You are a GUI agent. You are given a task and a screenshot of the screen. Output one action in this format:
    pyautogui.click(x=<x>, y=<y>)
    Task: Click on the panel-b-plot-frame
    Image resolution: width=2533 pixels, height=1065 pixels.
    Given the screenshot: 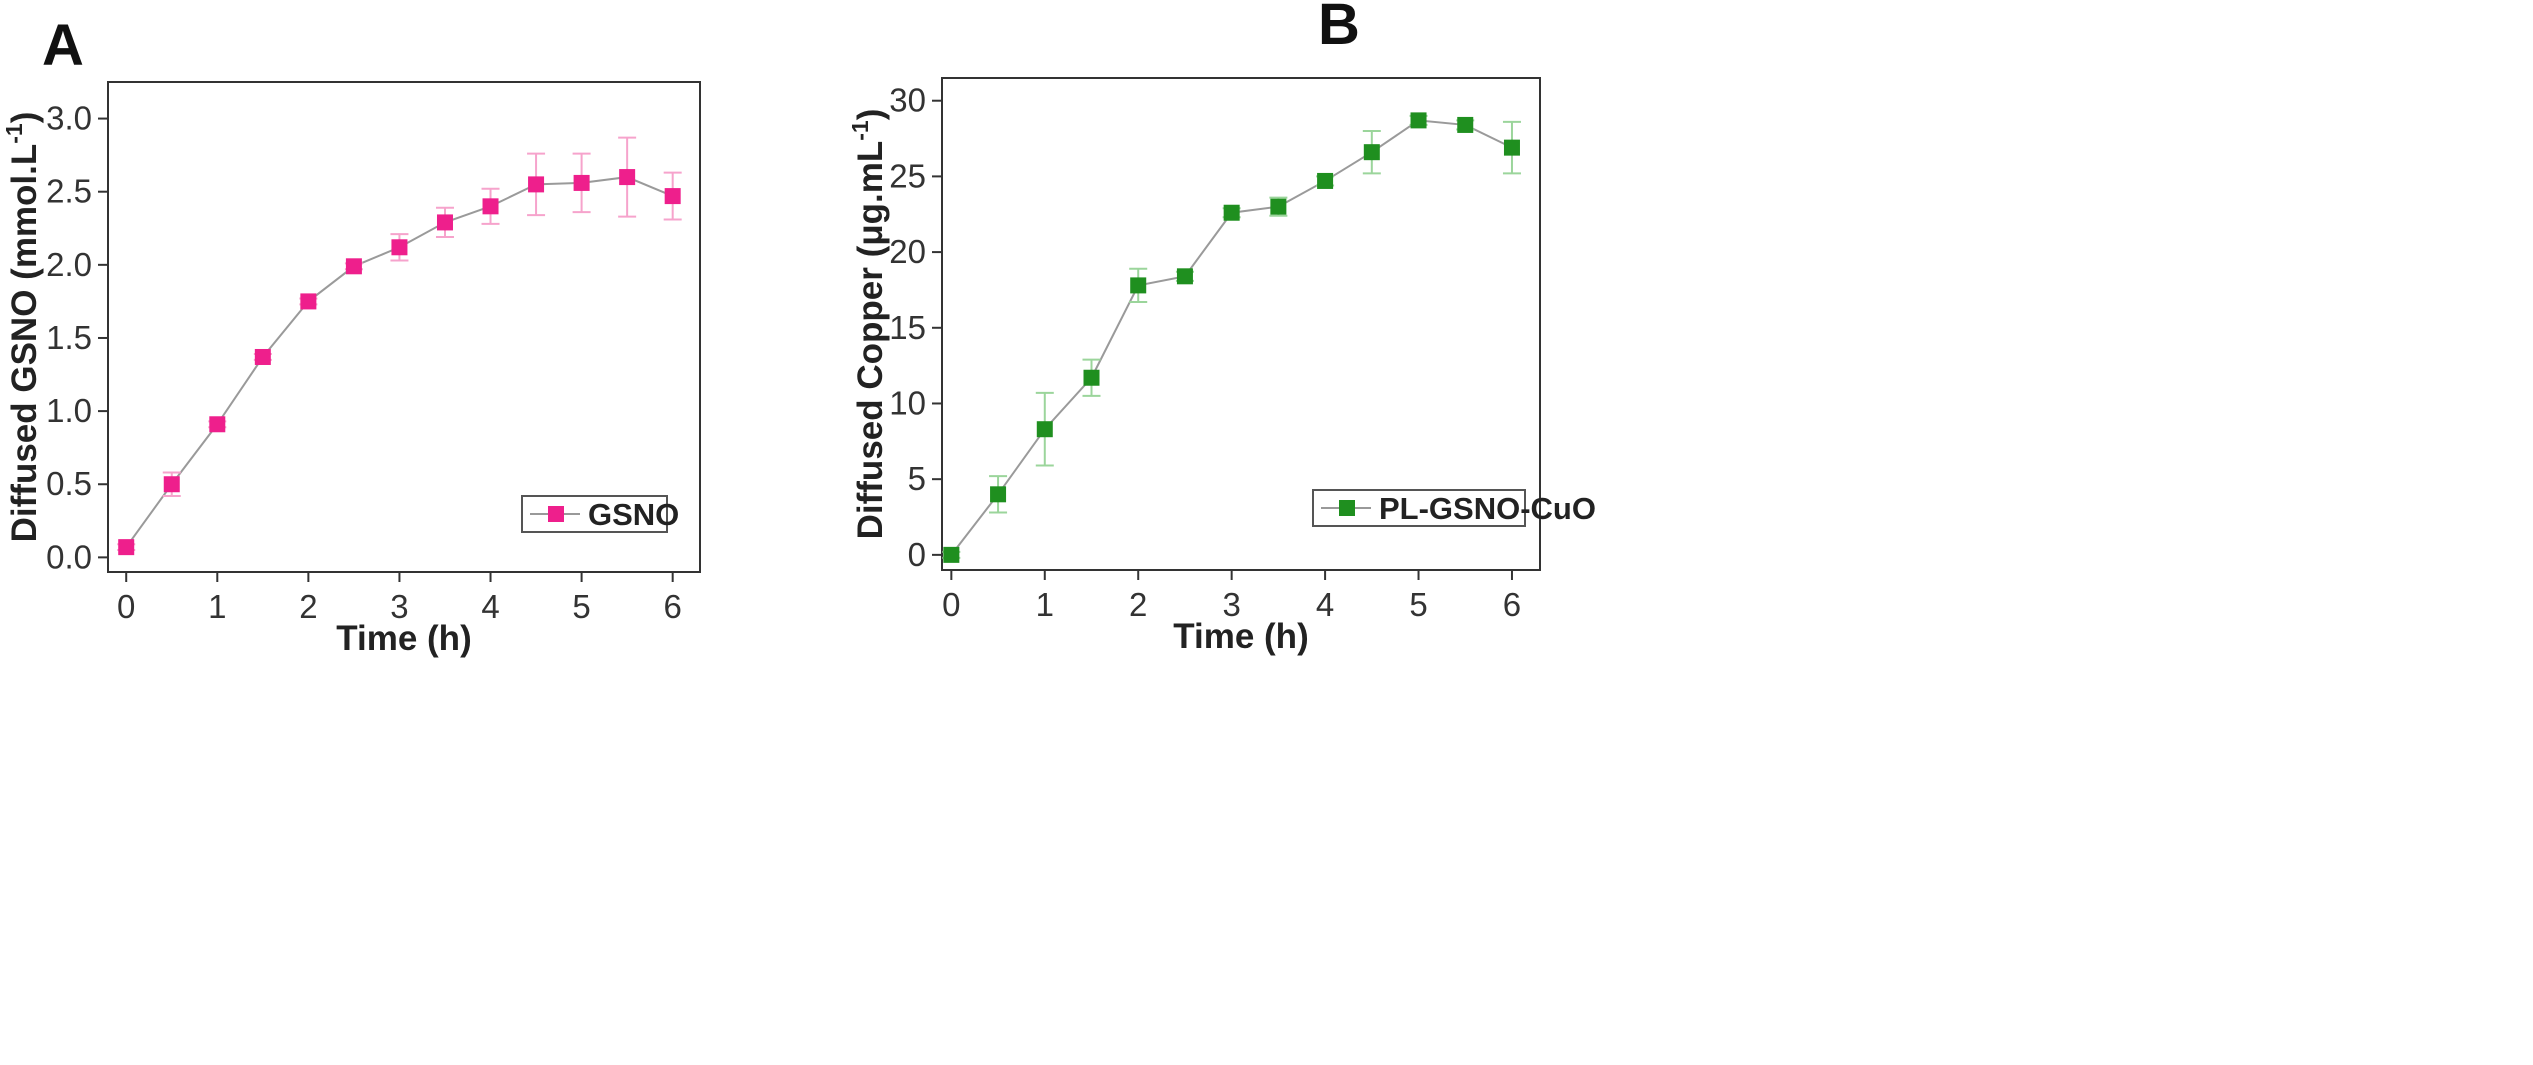 What is the action you would take?
    pyautogui.click(x=1241, y=324)
    